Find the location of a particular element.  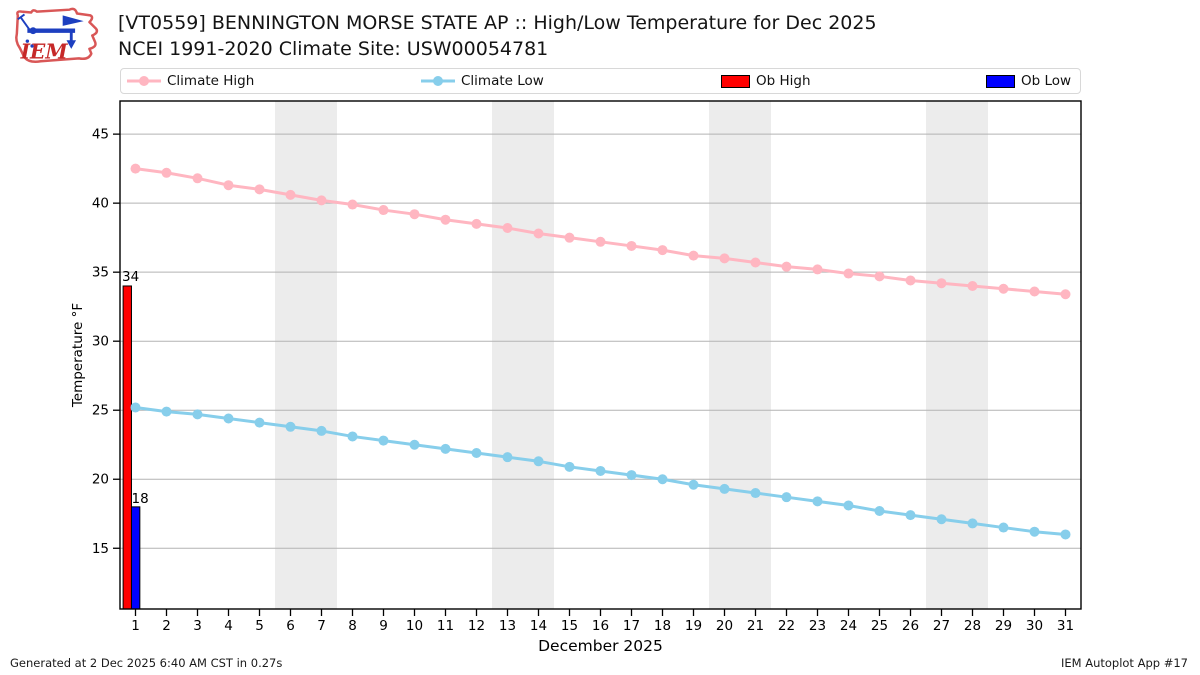

legend-label: Ob Low is located at coordinates (1046, 81).